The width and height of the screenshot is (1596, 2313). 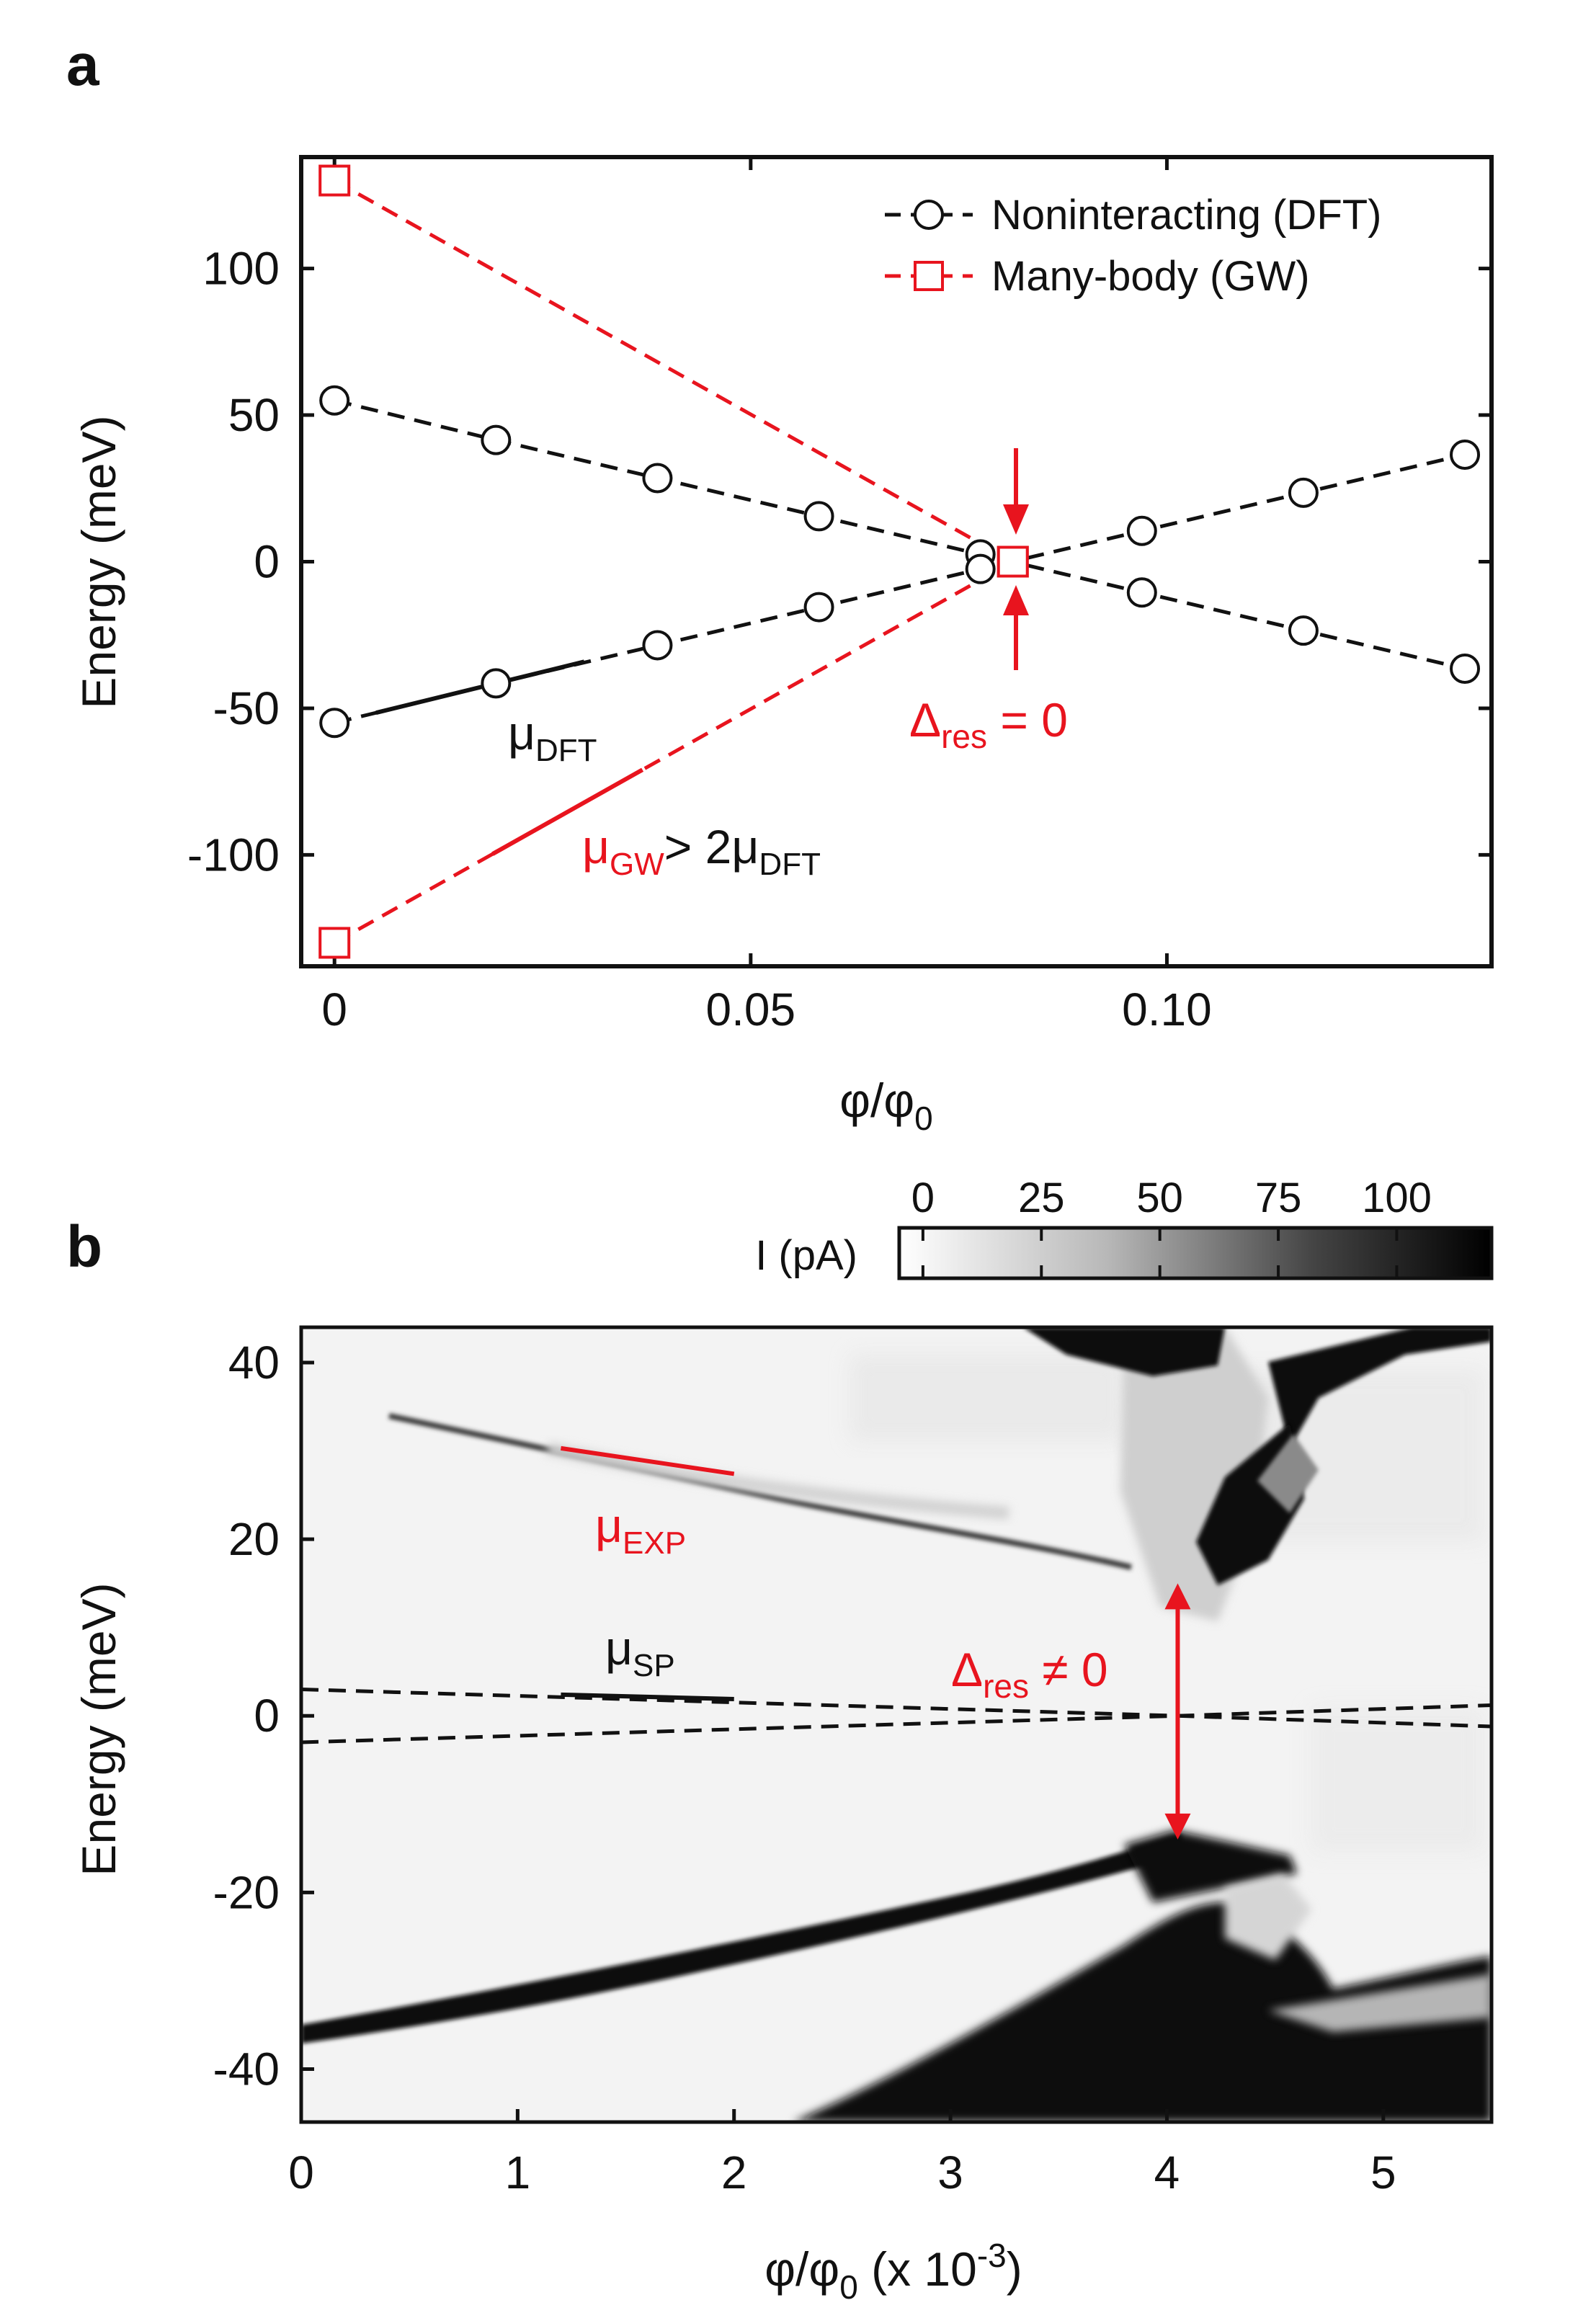 What do you see at coordinates (893, 2271) in the screenshot?
I see `panel-b-x-axis-label: φ/φ0 (x 10-3)` at bounding box center [893, 2271].